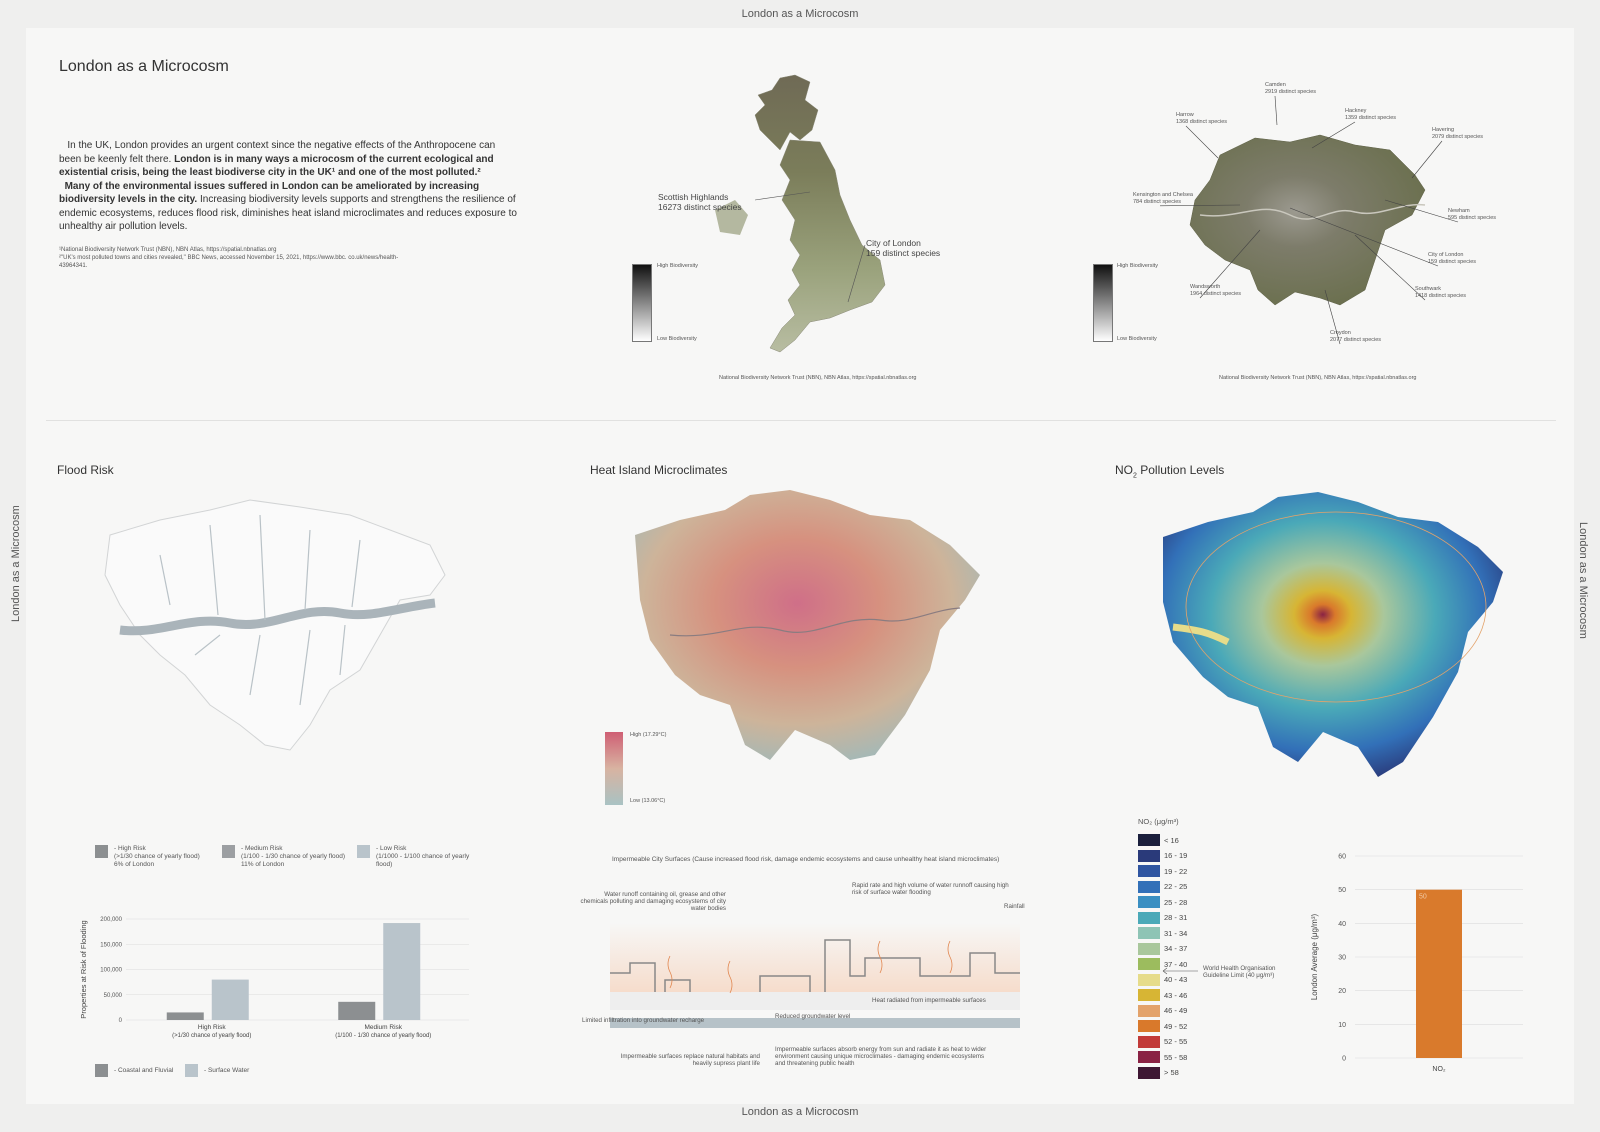 The height and width of the screenshot is (1132, 1600). What do you see at coordinates (1344, 1059) in the screenshot?
I see `y-tick-label: 0` at bounding box center [1344, 1059].